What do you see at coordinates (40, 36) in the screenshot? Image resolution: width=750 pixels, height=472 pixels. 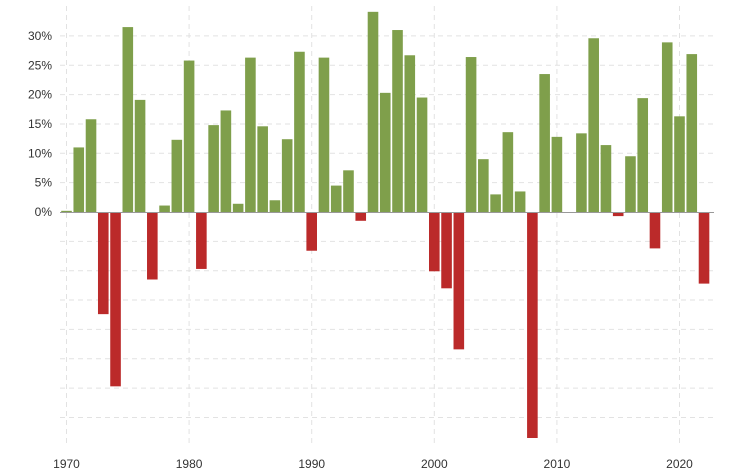 I see `y-tick-label-30: 30%` at bounding box center [40, 36].